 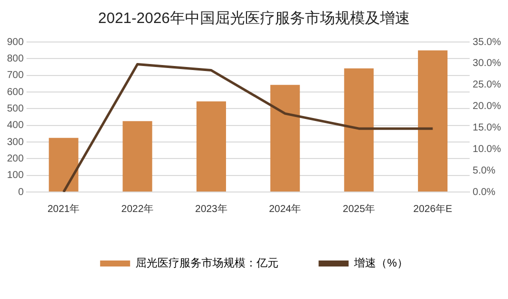 I want to click on y-tick-label: 500, so click(x=15, y=108).